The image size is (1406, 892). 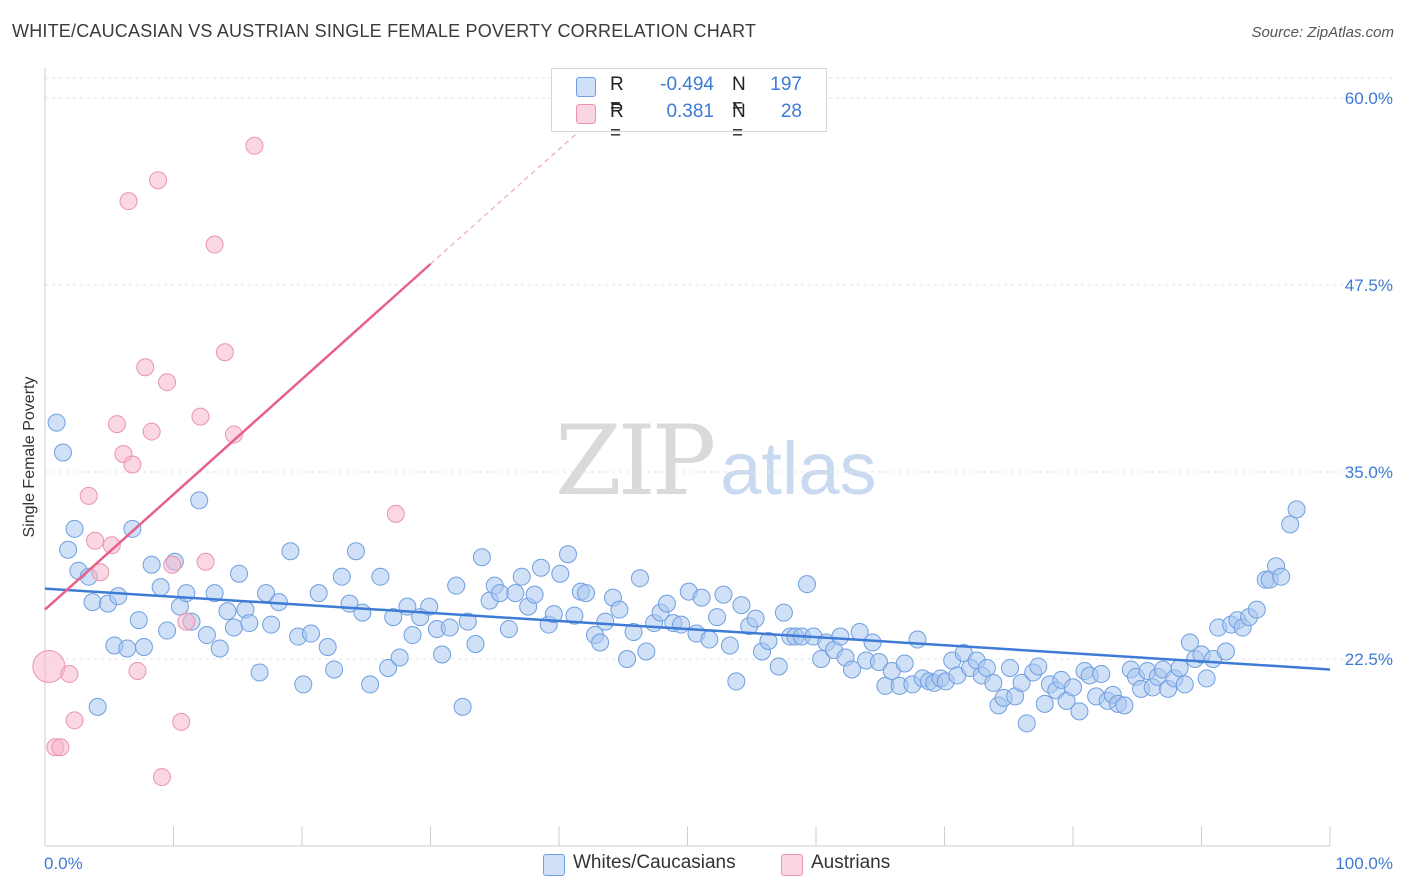 I want to click on trend-line-whites, so click(x=687, y=629).